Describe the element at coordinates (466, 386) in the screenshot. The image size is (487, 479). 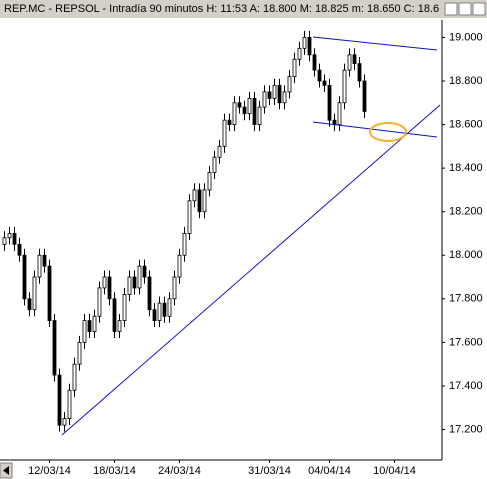
I see `y-tick-label: 17.400` at that location.